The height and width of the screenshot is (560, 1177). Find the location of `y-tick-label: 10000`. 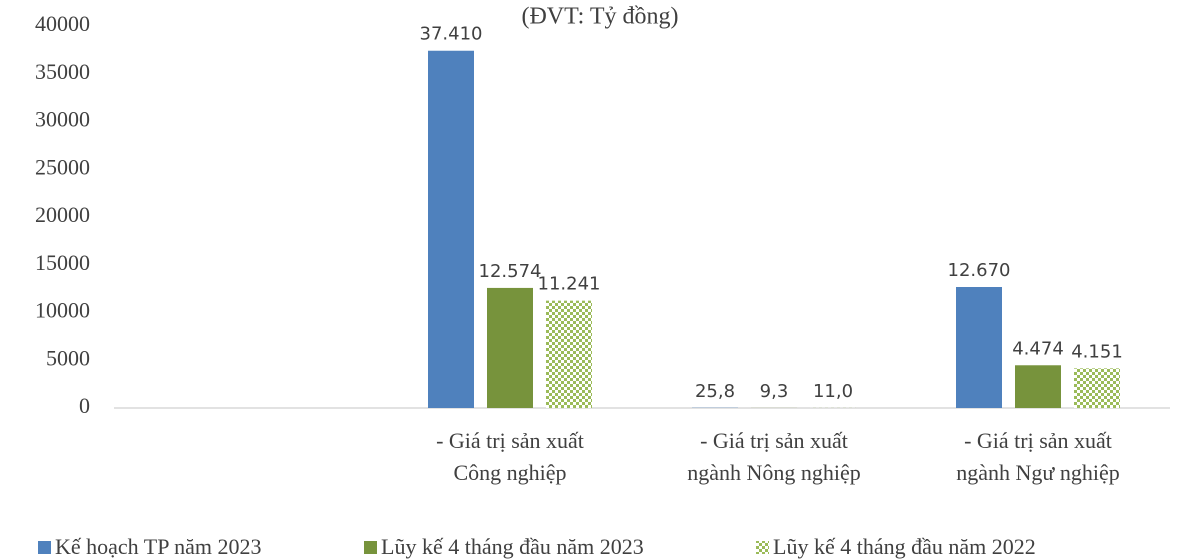

y-tick-label: 10000 is located at coordinates (62, 310).